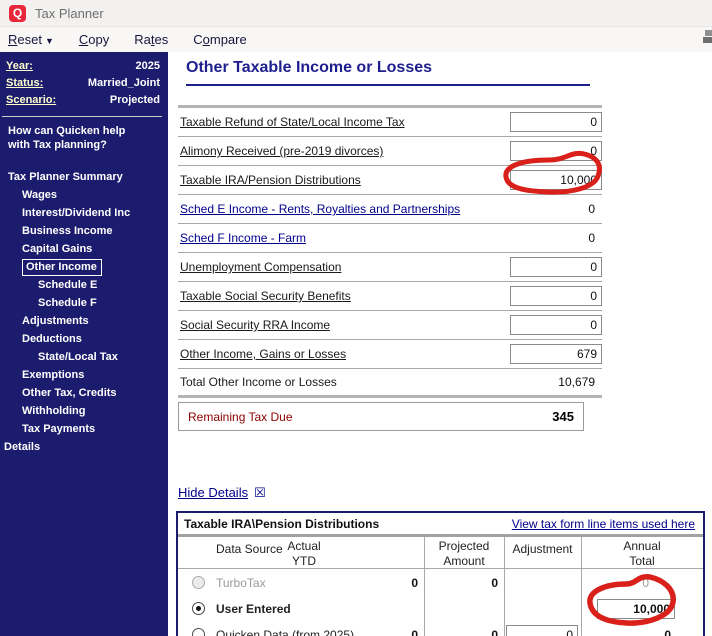  Describe the element at coordinates (68, 285) in the screenshot. I see `sidebar-item-schedule-e: Schedule E` at that location.